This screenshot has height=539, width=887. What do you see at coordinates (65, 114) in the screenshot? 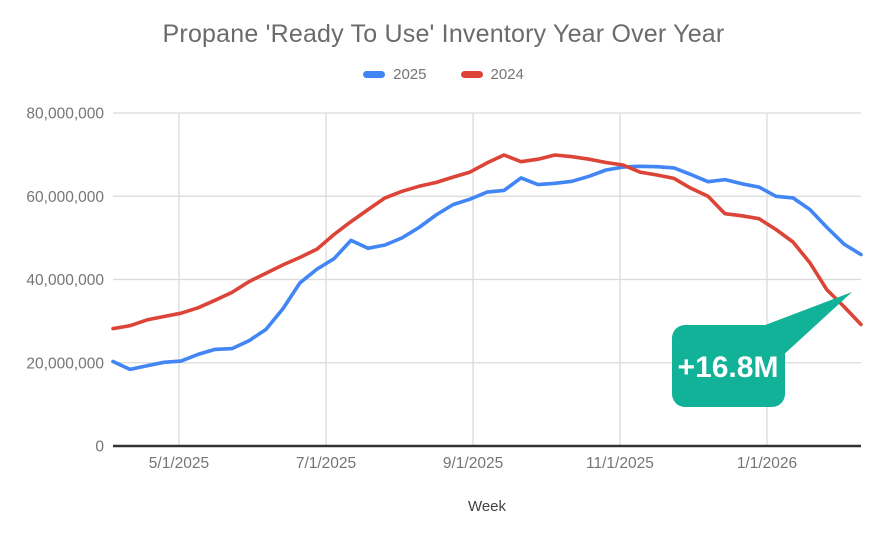
I see `y-tick-label: 80,000,000` at bounding box center [65, 114].